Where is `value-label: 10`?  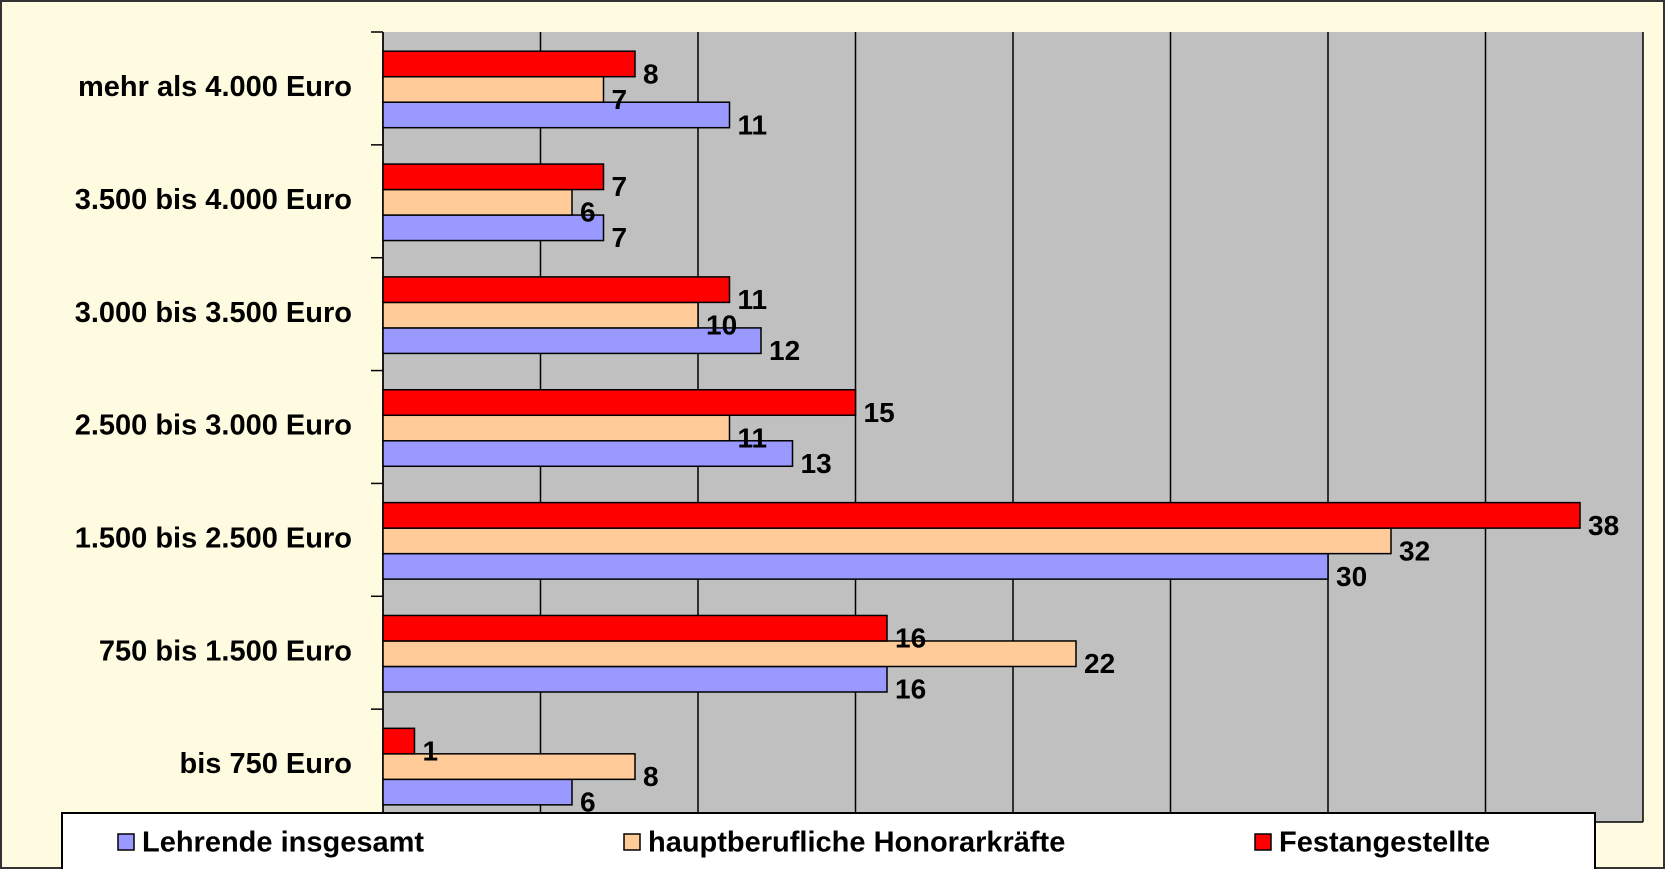 value-label: 10 is located at coordinates (721, 325).